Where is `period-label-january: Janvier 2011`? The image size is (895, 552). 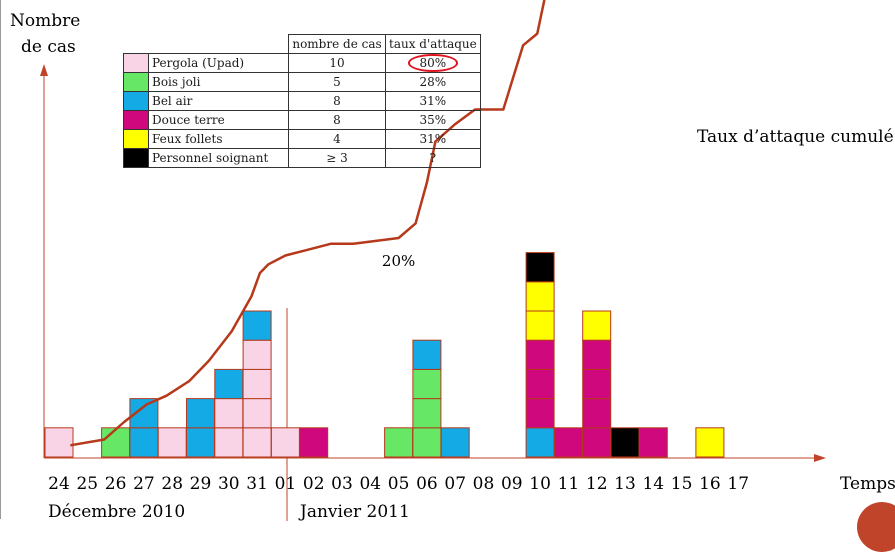
period-label-january: Janvier 2011 is located at coordinates (354, 511).